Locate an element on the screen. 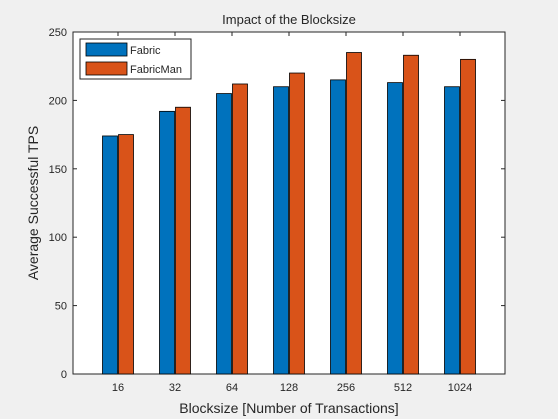  x-tick-label: 32 is located at coordinates (175, 388).